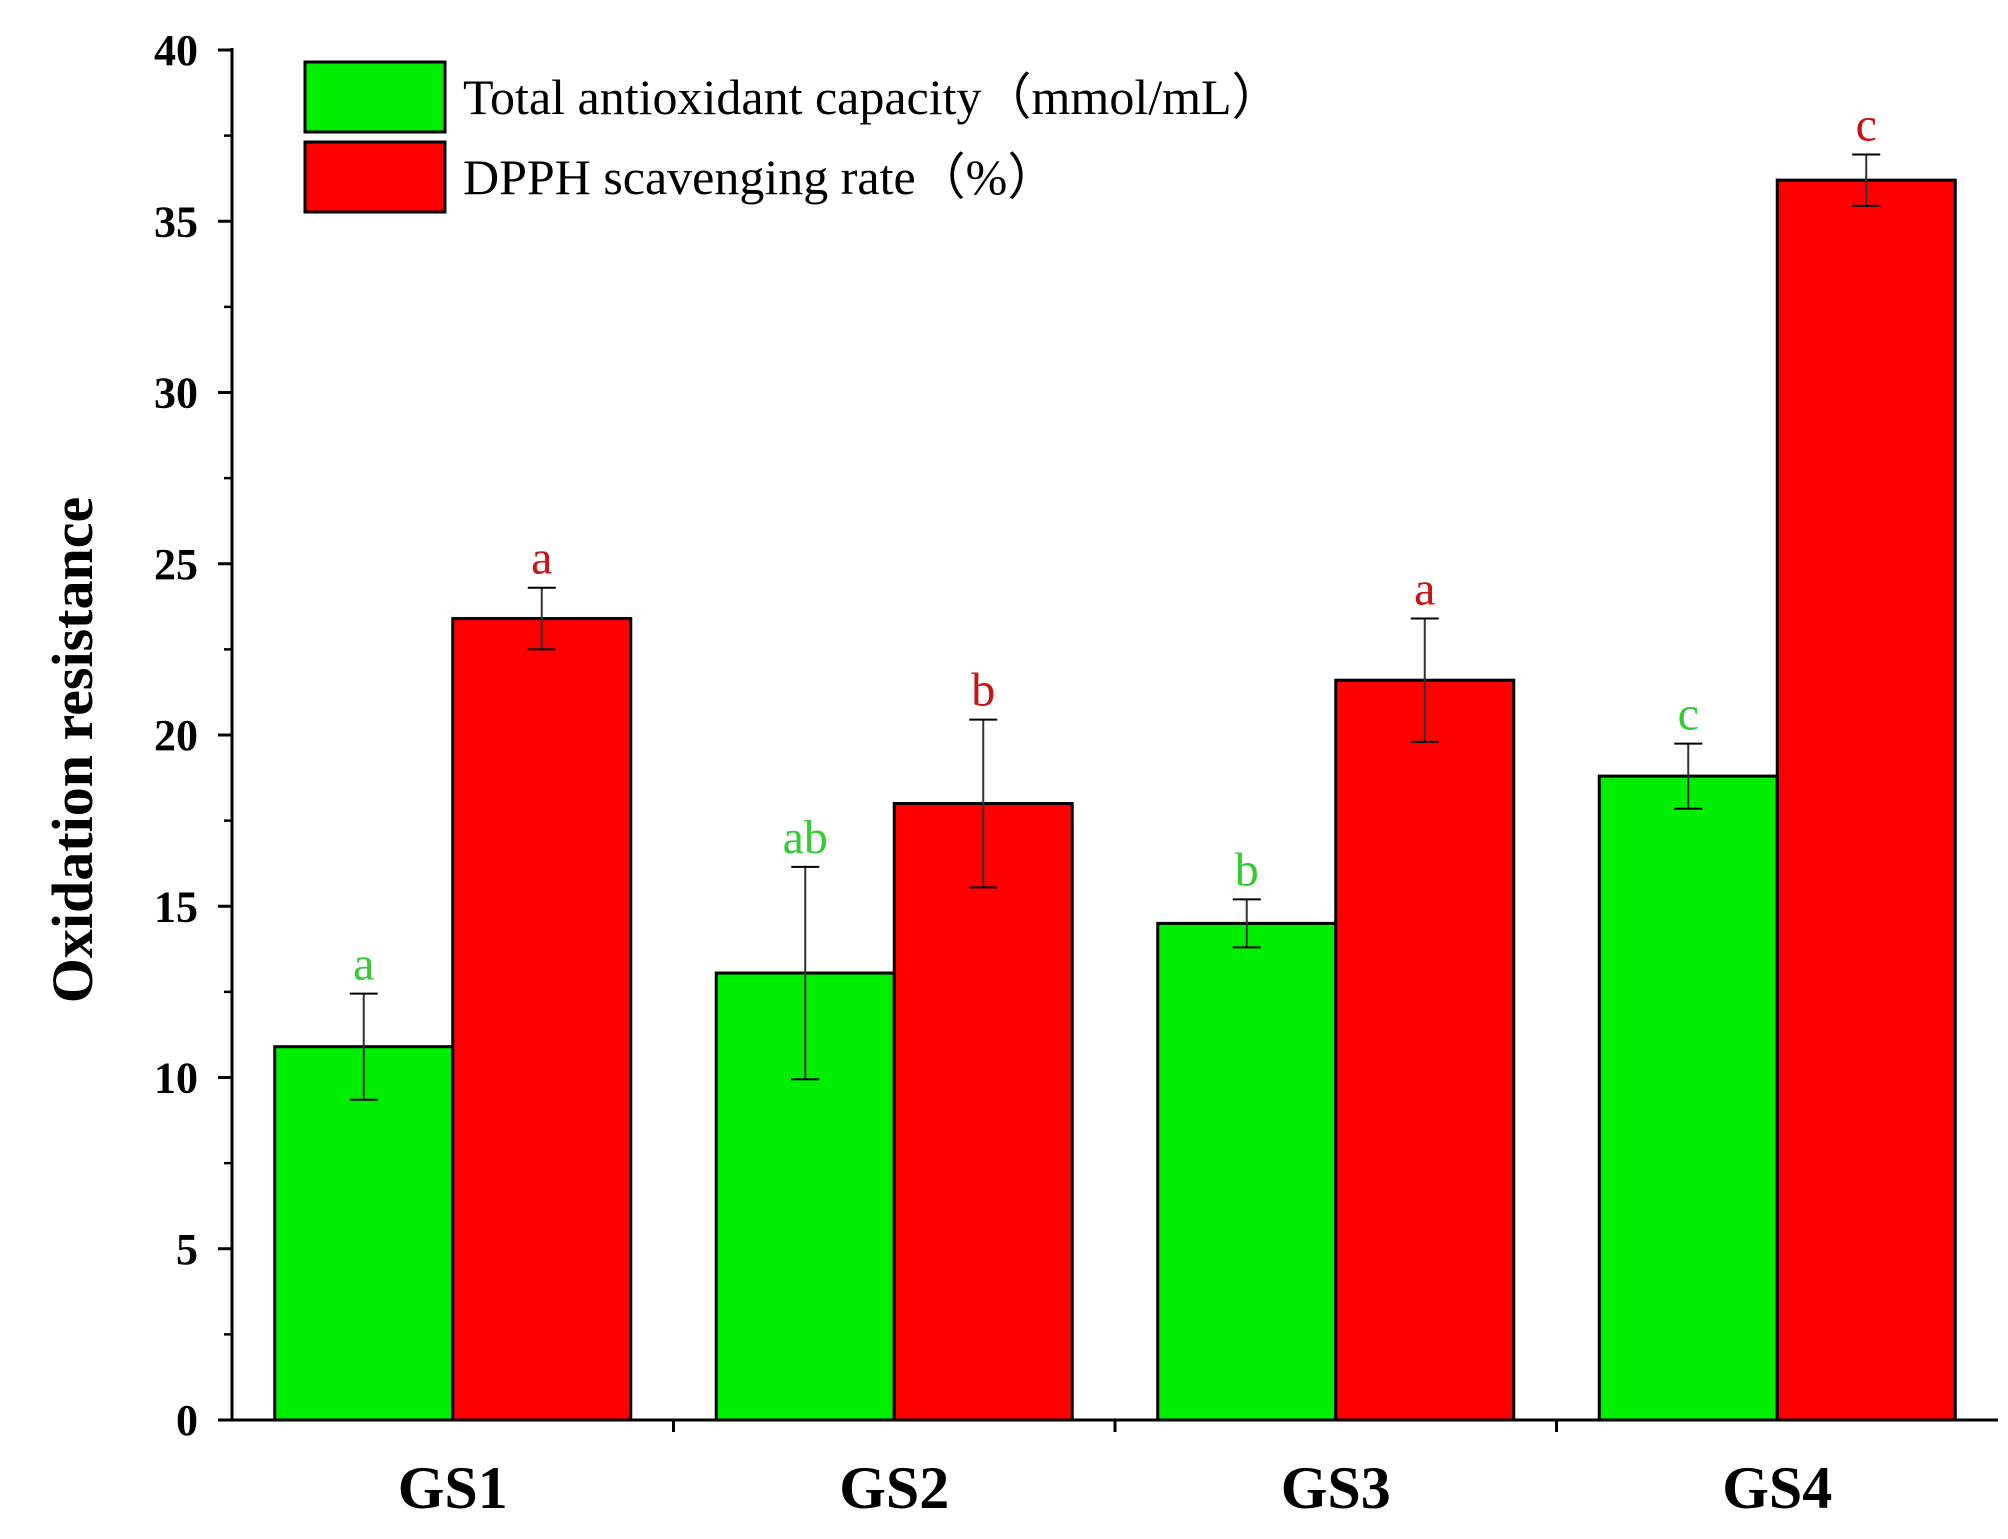 The width and height of the screenshot is (2008, 1539). Describe the element at coordinates (1866, 800) in the screenshot. I see `bar-dpph-gs4` at that location.